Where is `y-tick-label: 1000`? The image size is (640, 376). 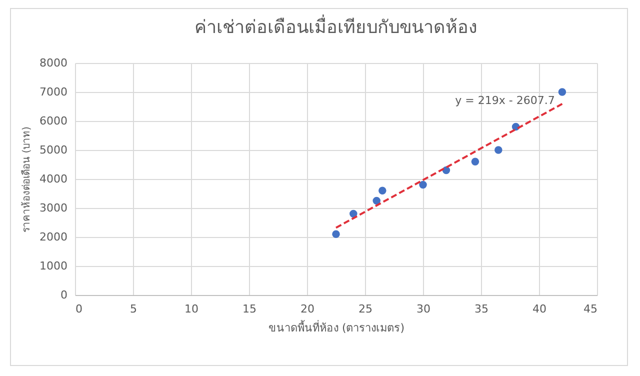 y-tick-label: 1000 is located at coordinates (54, 266).